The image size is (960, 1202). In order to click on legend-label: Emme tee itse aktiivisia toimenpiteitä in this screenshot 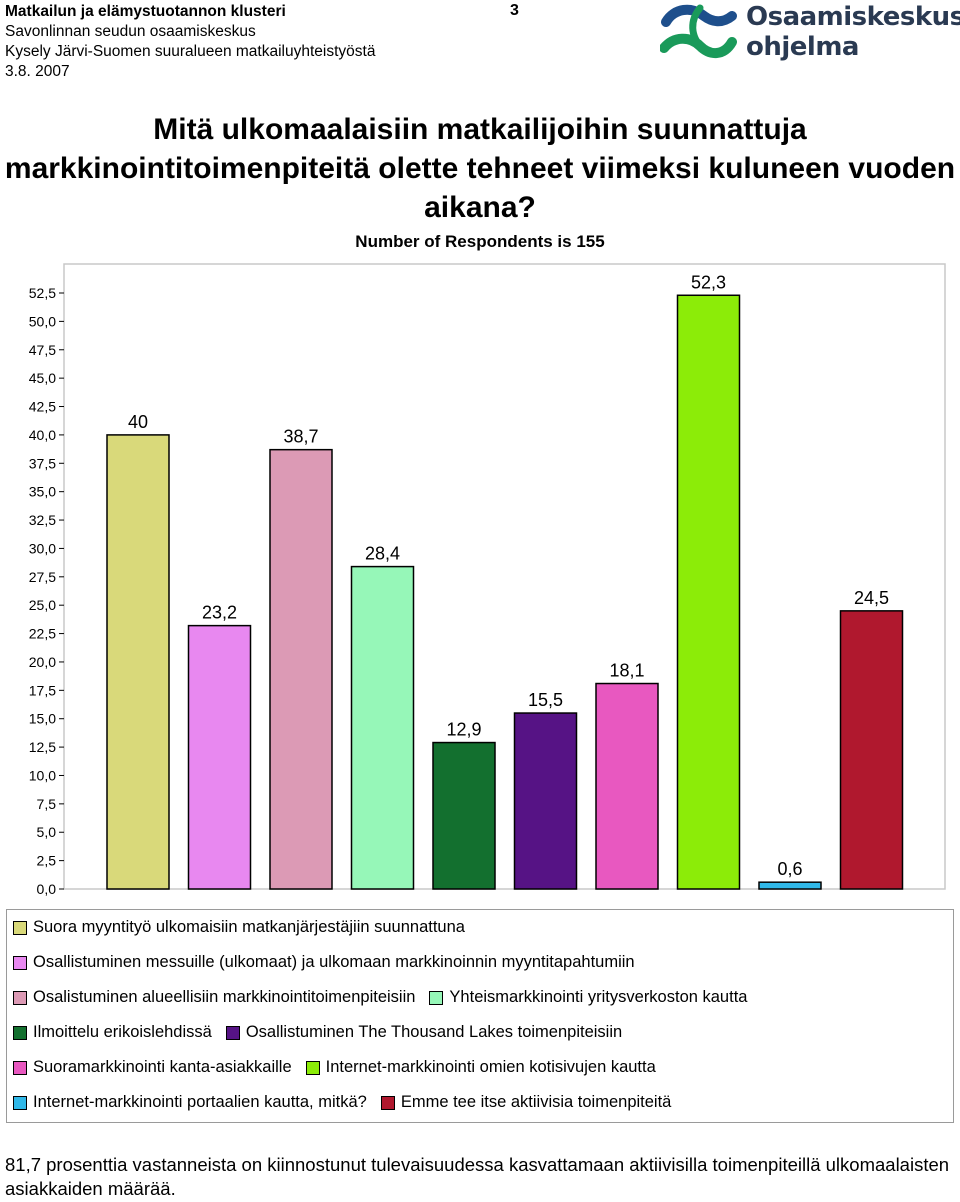, I will do `click(536, 1102)`.